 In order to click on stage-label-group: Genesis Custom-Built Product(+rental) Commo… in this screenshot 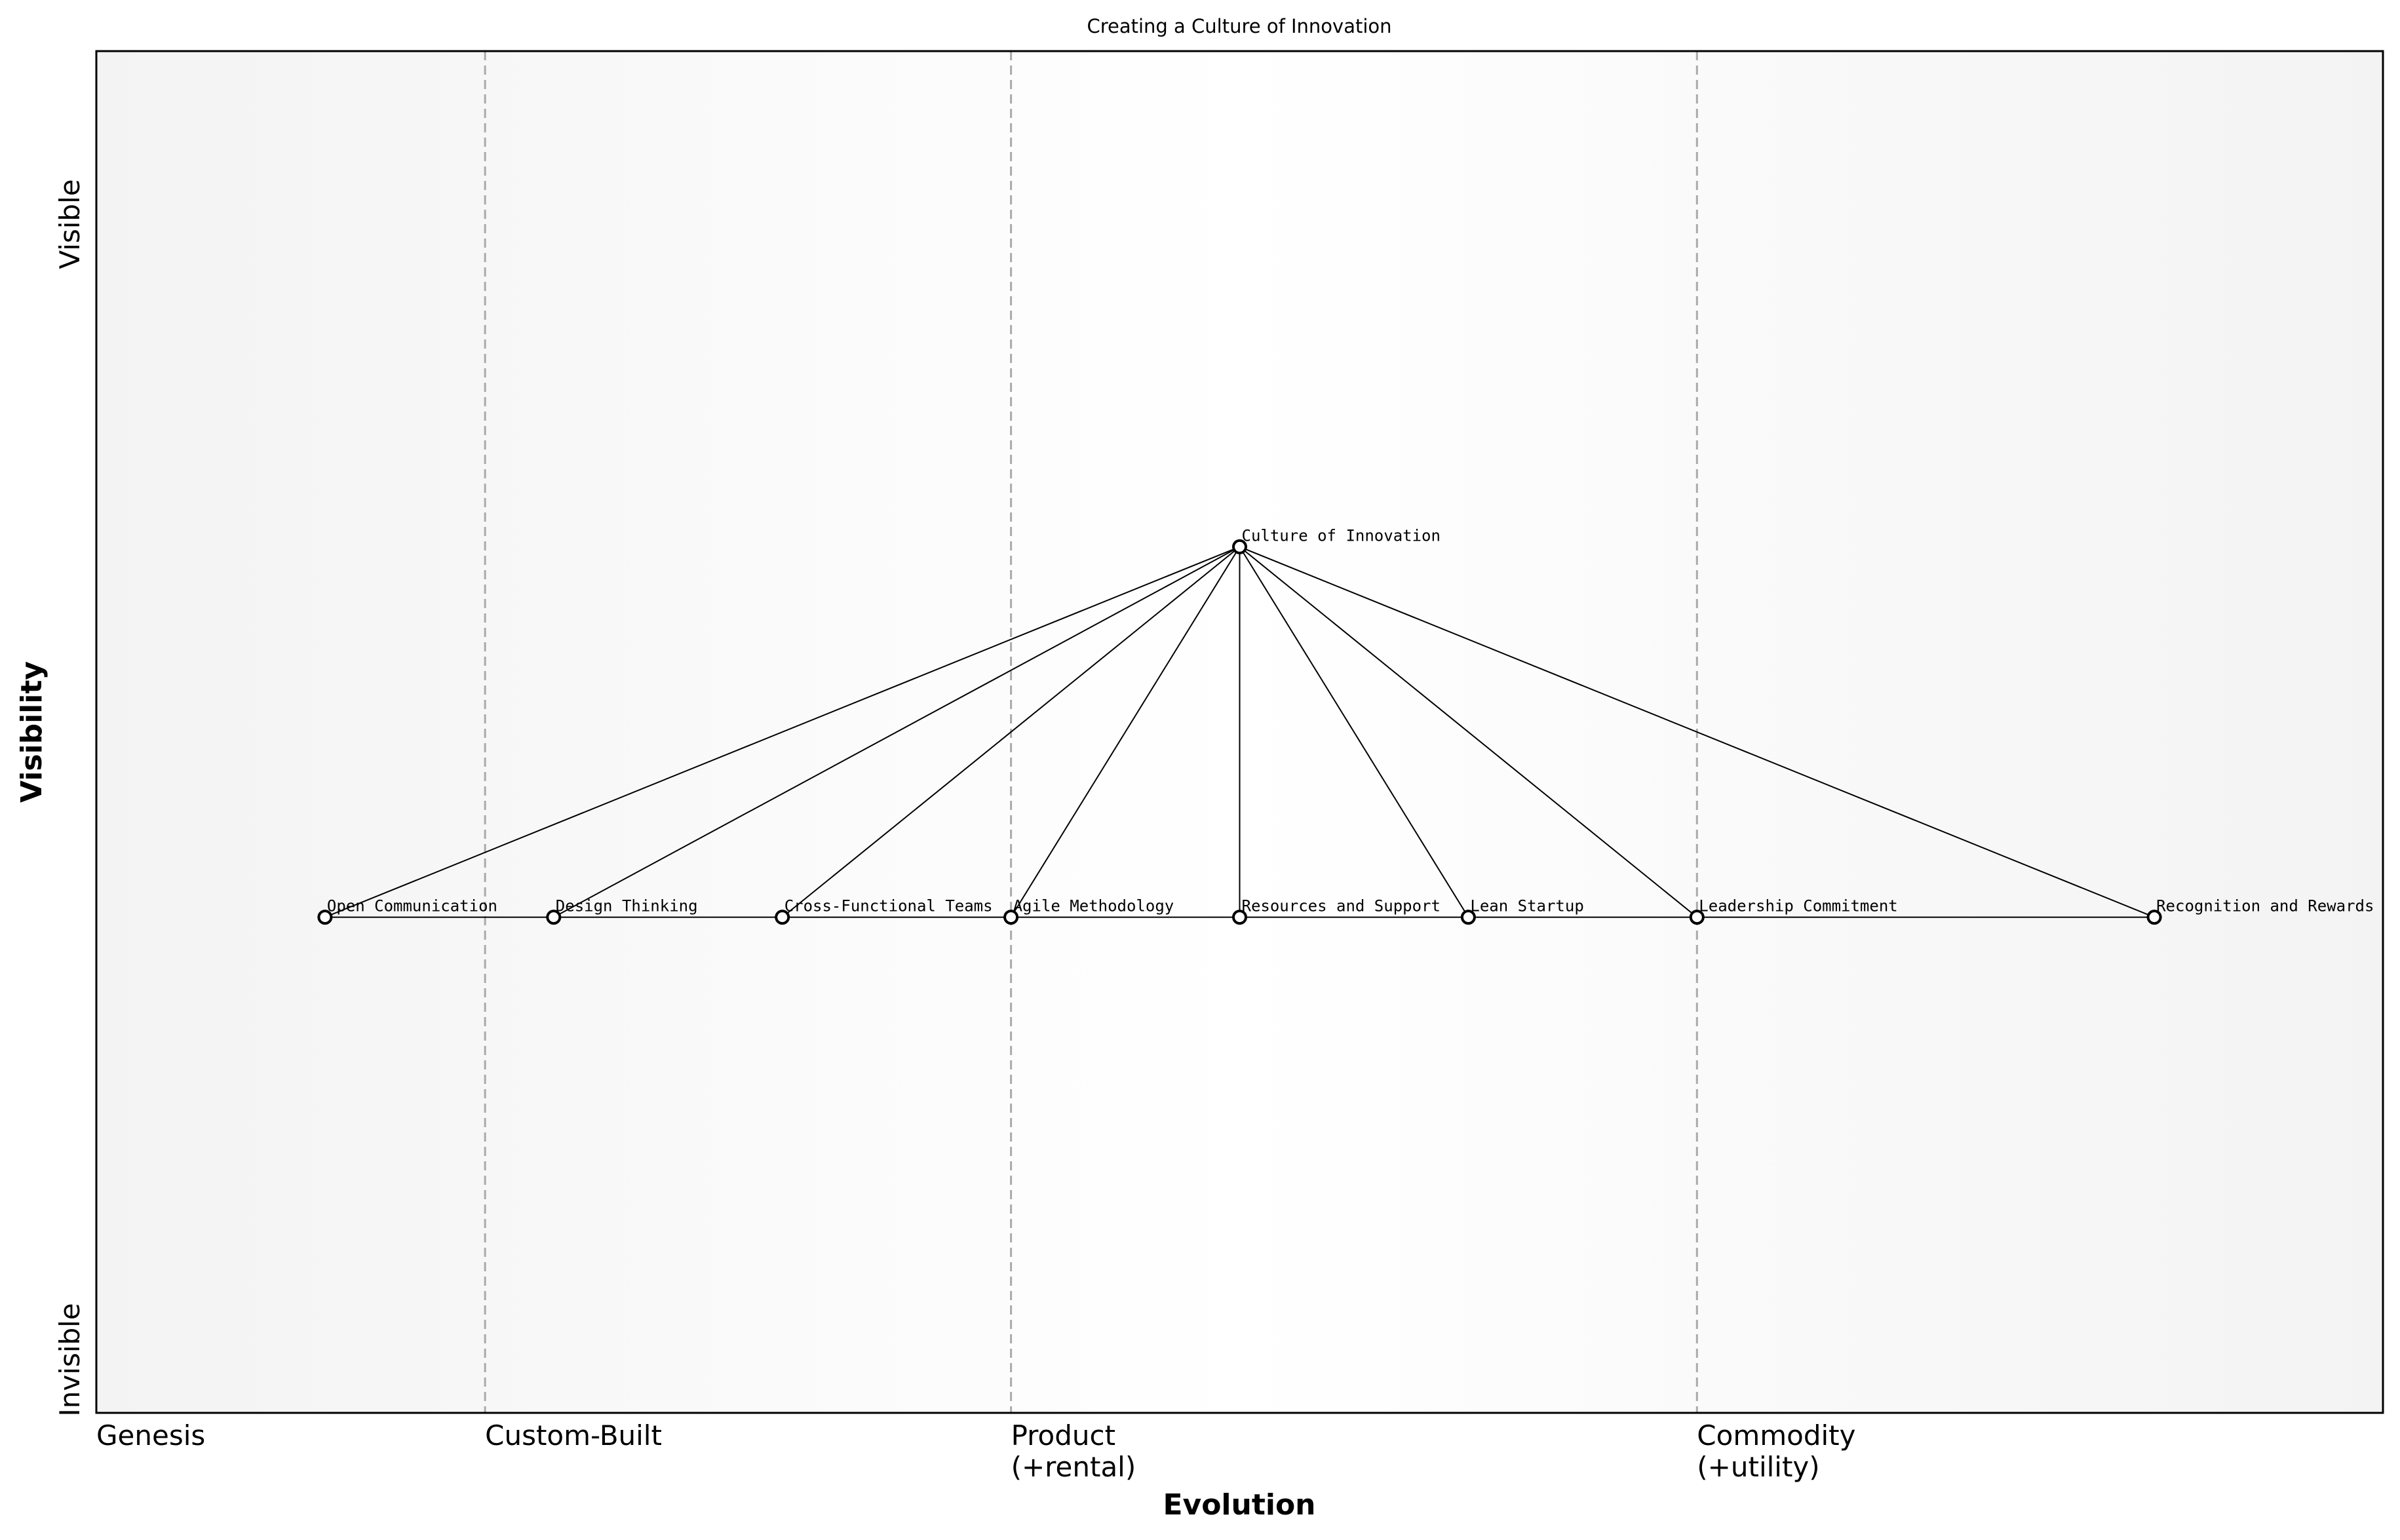, I will do `click(976, 1451)`.